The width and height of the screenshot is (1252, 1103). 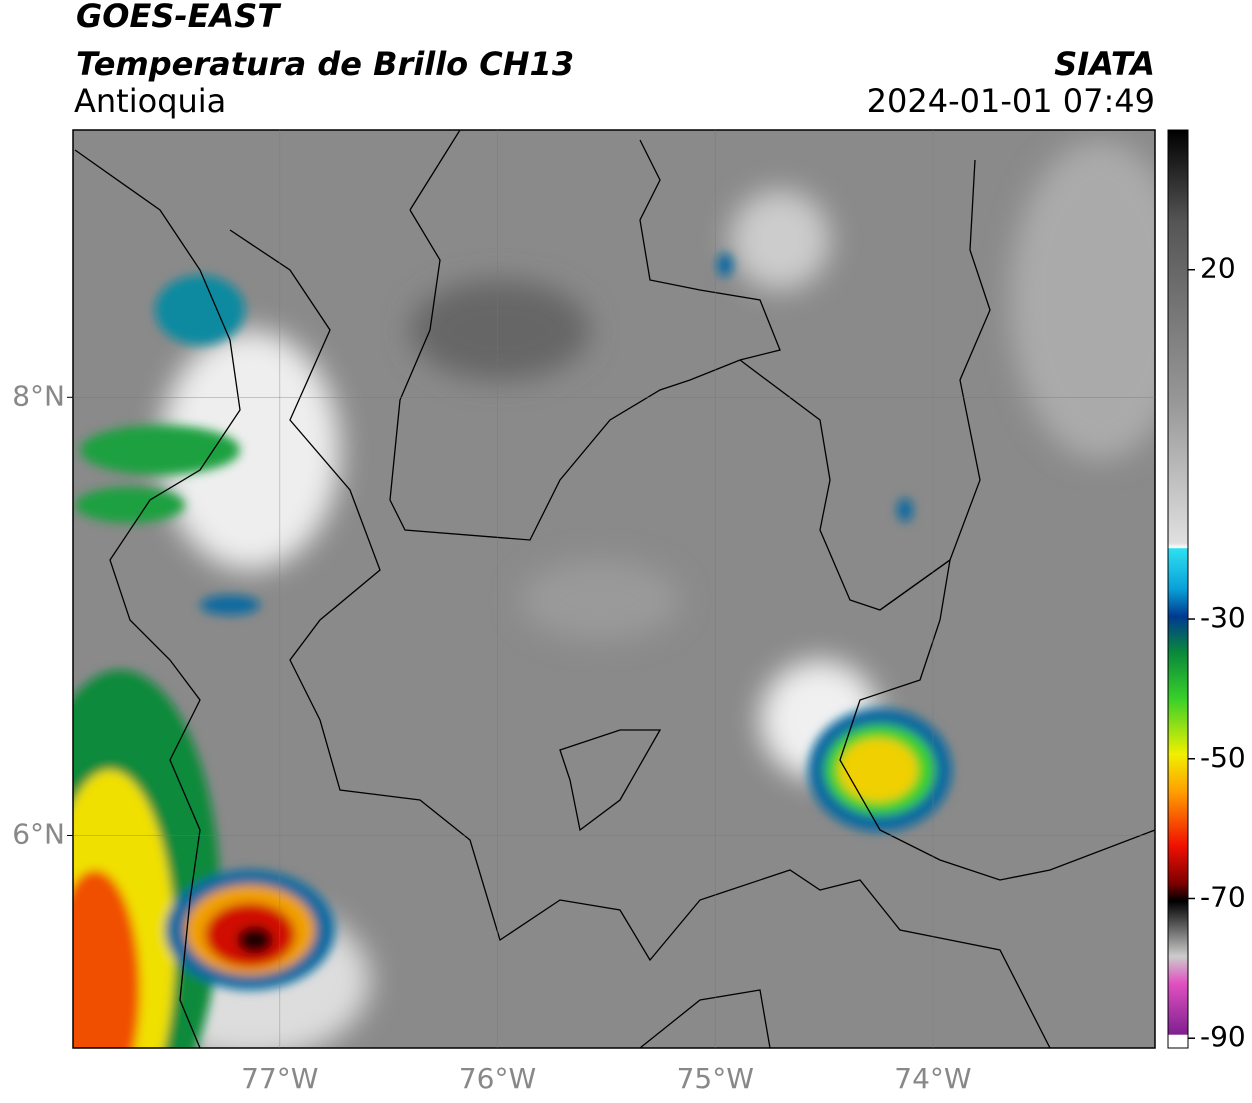 I want to click on region: Antioquia, so click(x=150, y=101).